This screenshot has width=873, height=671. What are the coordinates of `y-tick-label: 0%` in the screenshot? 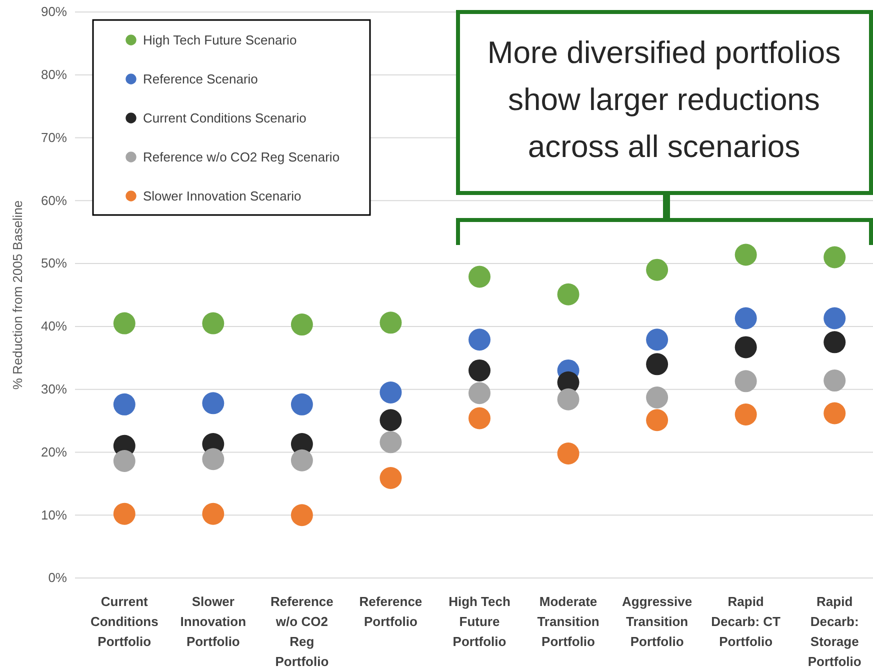 It's located at (58, 578).